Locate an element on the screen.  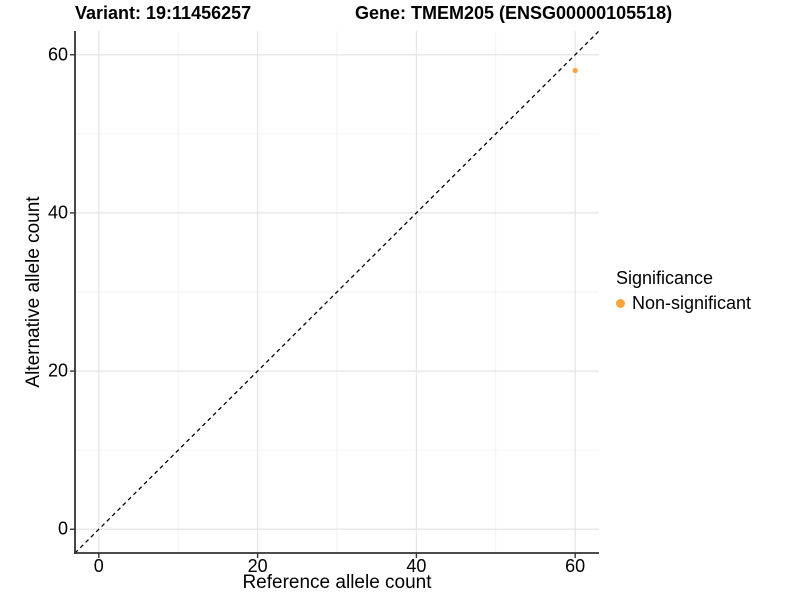
legend-item-label: Non-significant is located at coordinates (692, 303).